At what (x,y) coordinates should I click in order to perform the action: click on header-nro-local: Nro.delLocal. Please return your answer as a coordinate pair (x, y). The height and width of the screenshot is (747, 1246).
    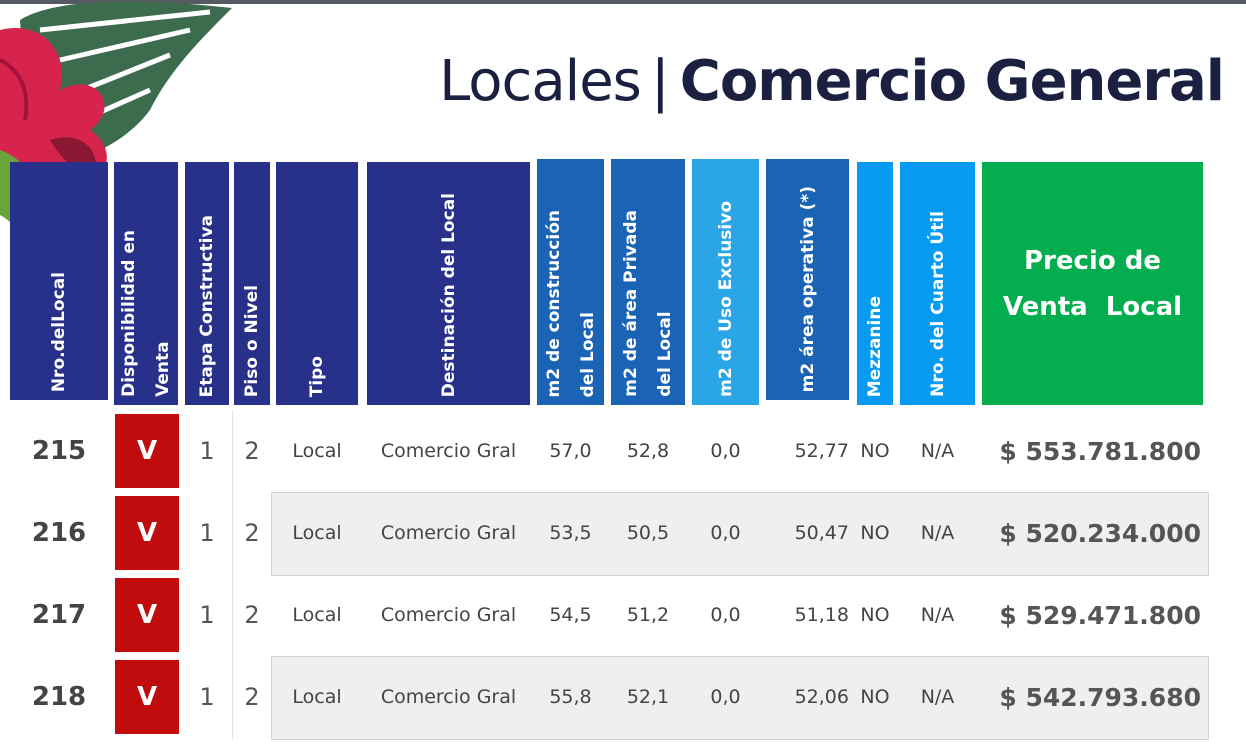
    Looking at the image, I should click on (59, 281).